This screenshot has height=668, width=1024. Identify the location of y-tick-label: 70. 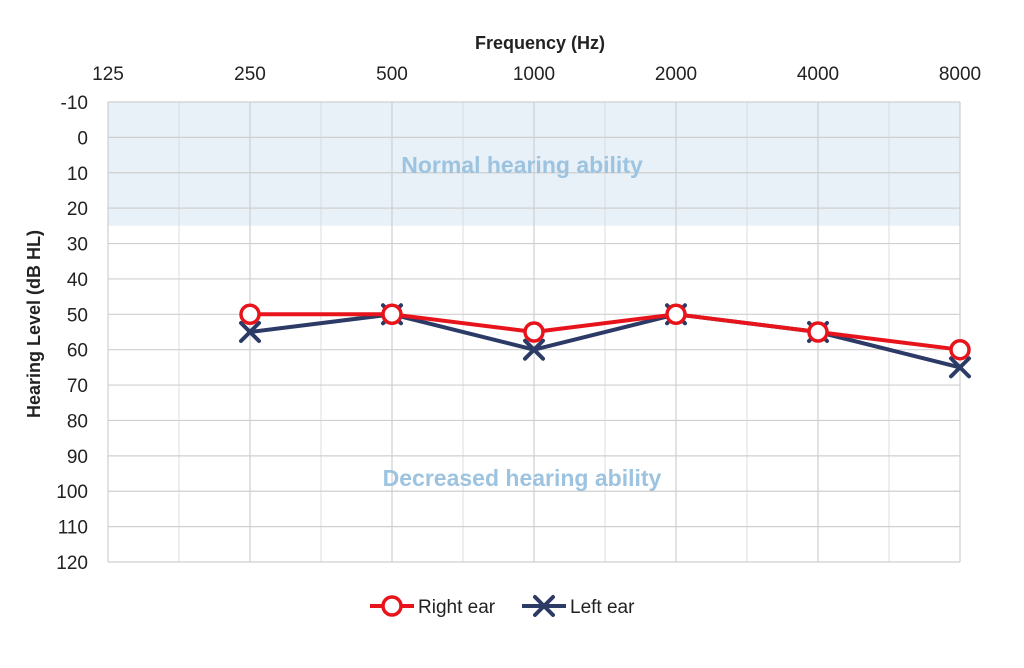
(77, 386).